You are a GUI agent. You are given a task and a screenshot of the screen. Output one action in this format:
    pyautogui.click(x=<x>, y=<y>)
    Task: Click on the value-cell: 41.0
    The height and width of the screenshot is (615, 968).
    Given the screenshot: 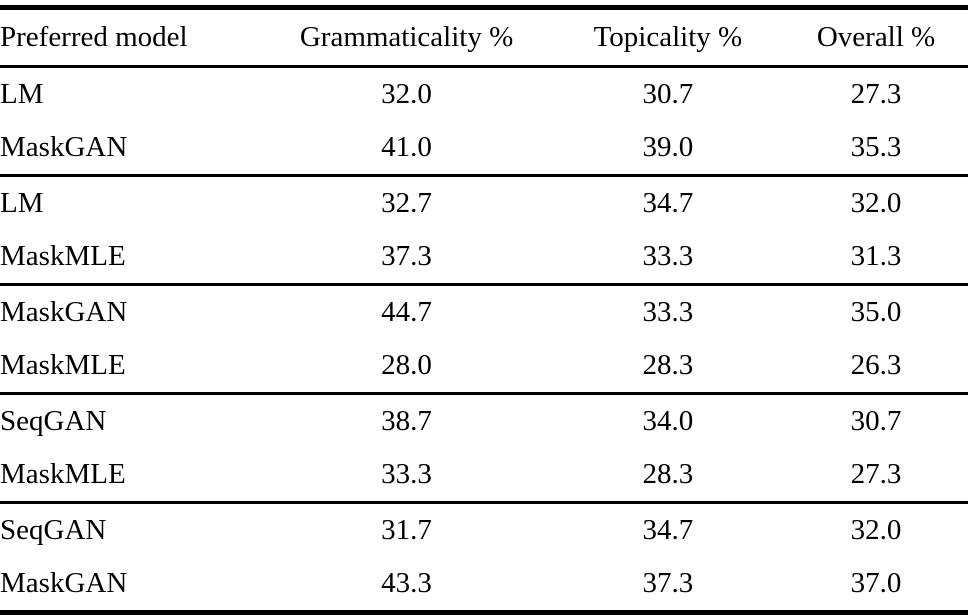 What is the action you would take?
    pyautogui.click(x=406, y=147)
    